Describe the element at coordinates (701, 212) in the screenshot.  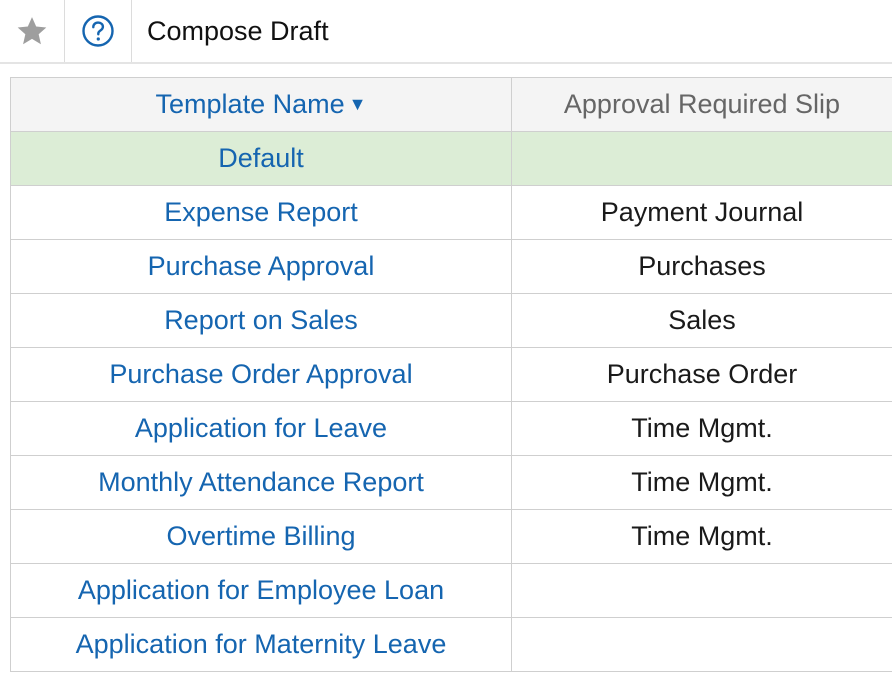
I see `approval-slip-cell: Payment Journal` at that location.